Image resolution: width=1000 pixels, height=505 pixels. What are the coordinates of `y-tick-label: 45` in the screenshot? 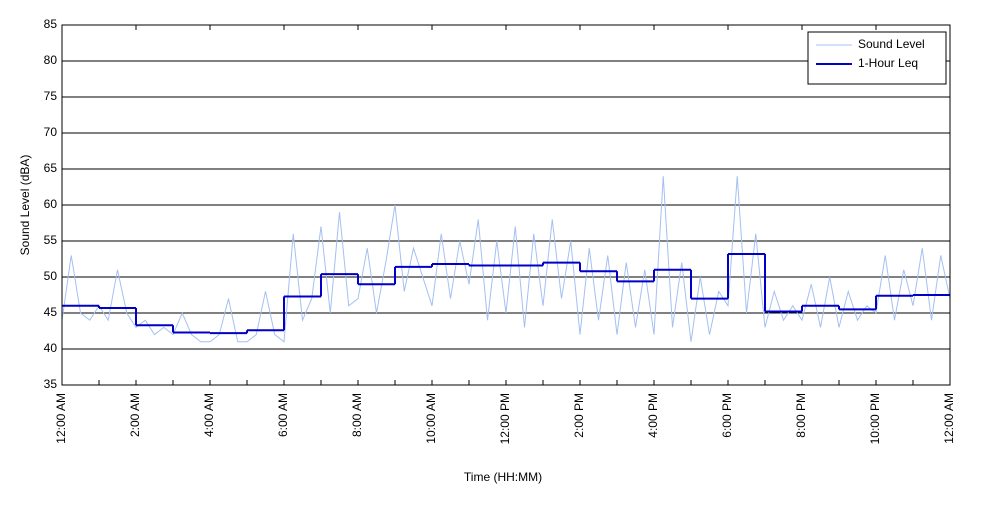 It's located at (51, 312).